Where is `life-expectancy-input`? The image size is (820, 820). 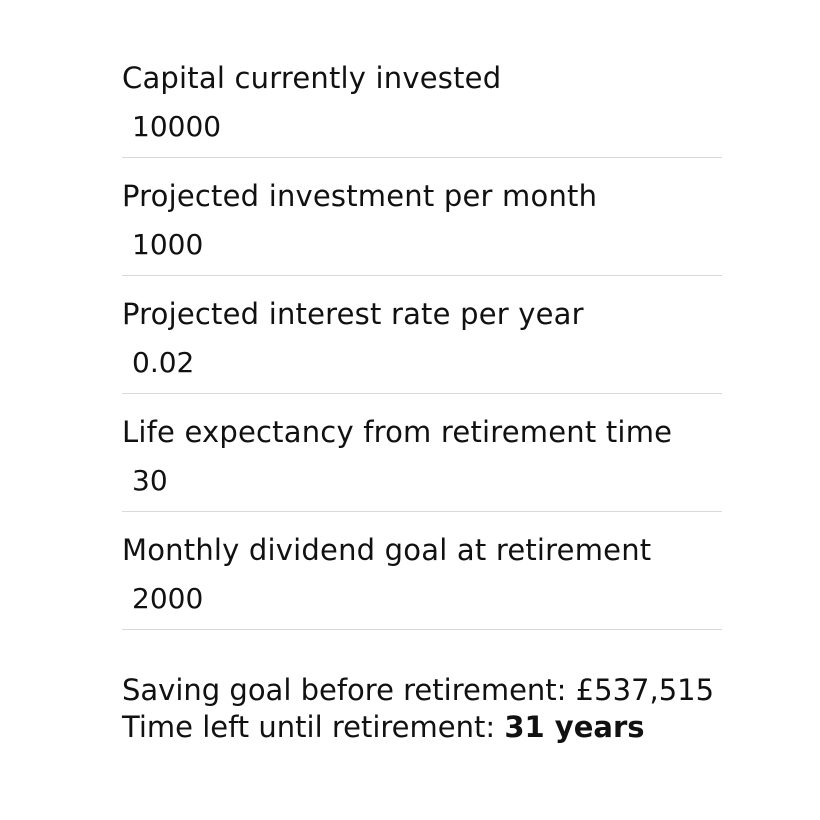
life-expectancy-input is located at coordinates (422, 480).